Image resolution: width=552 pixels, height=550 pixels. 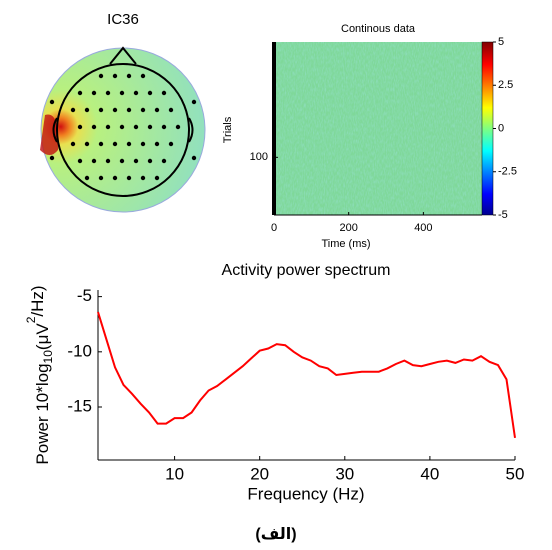 I want to click on colorbar, so click(x=487, y=128).